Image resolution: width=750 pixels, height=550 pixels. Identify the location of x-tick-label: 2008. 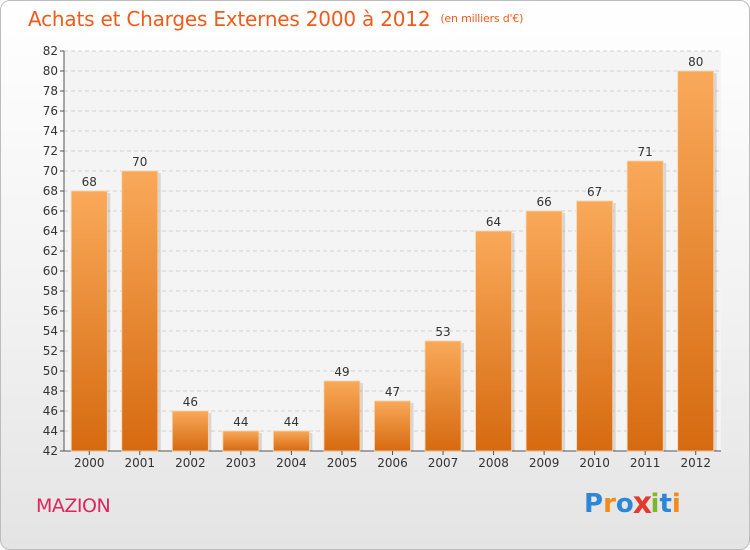
(493, 463).